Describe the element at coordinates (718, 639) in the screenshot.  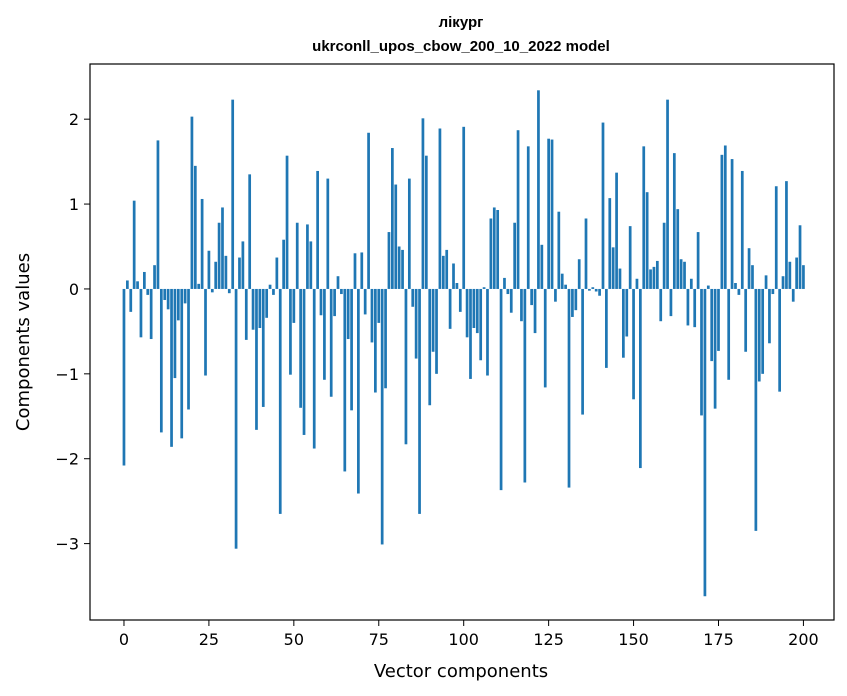
I see `x-tick-label: 175` at that location.